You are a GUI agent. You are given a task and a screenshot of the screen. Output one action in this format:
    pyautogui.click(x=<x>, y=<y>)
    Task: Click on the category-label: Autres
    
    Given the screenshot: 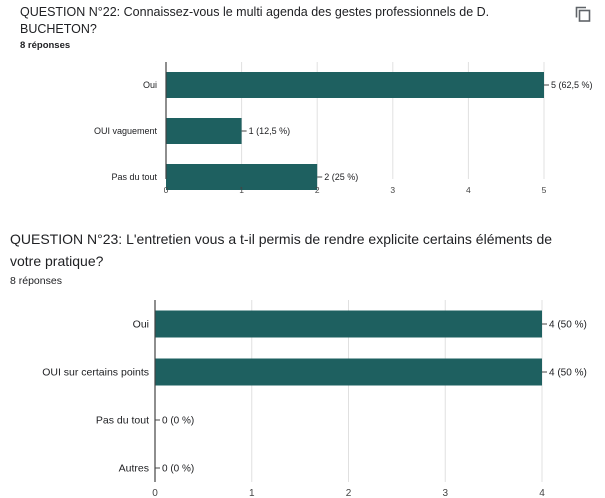 What is the action you would take?
    pyautogui.click(x=134, y=469)
    